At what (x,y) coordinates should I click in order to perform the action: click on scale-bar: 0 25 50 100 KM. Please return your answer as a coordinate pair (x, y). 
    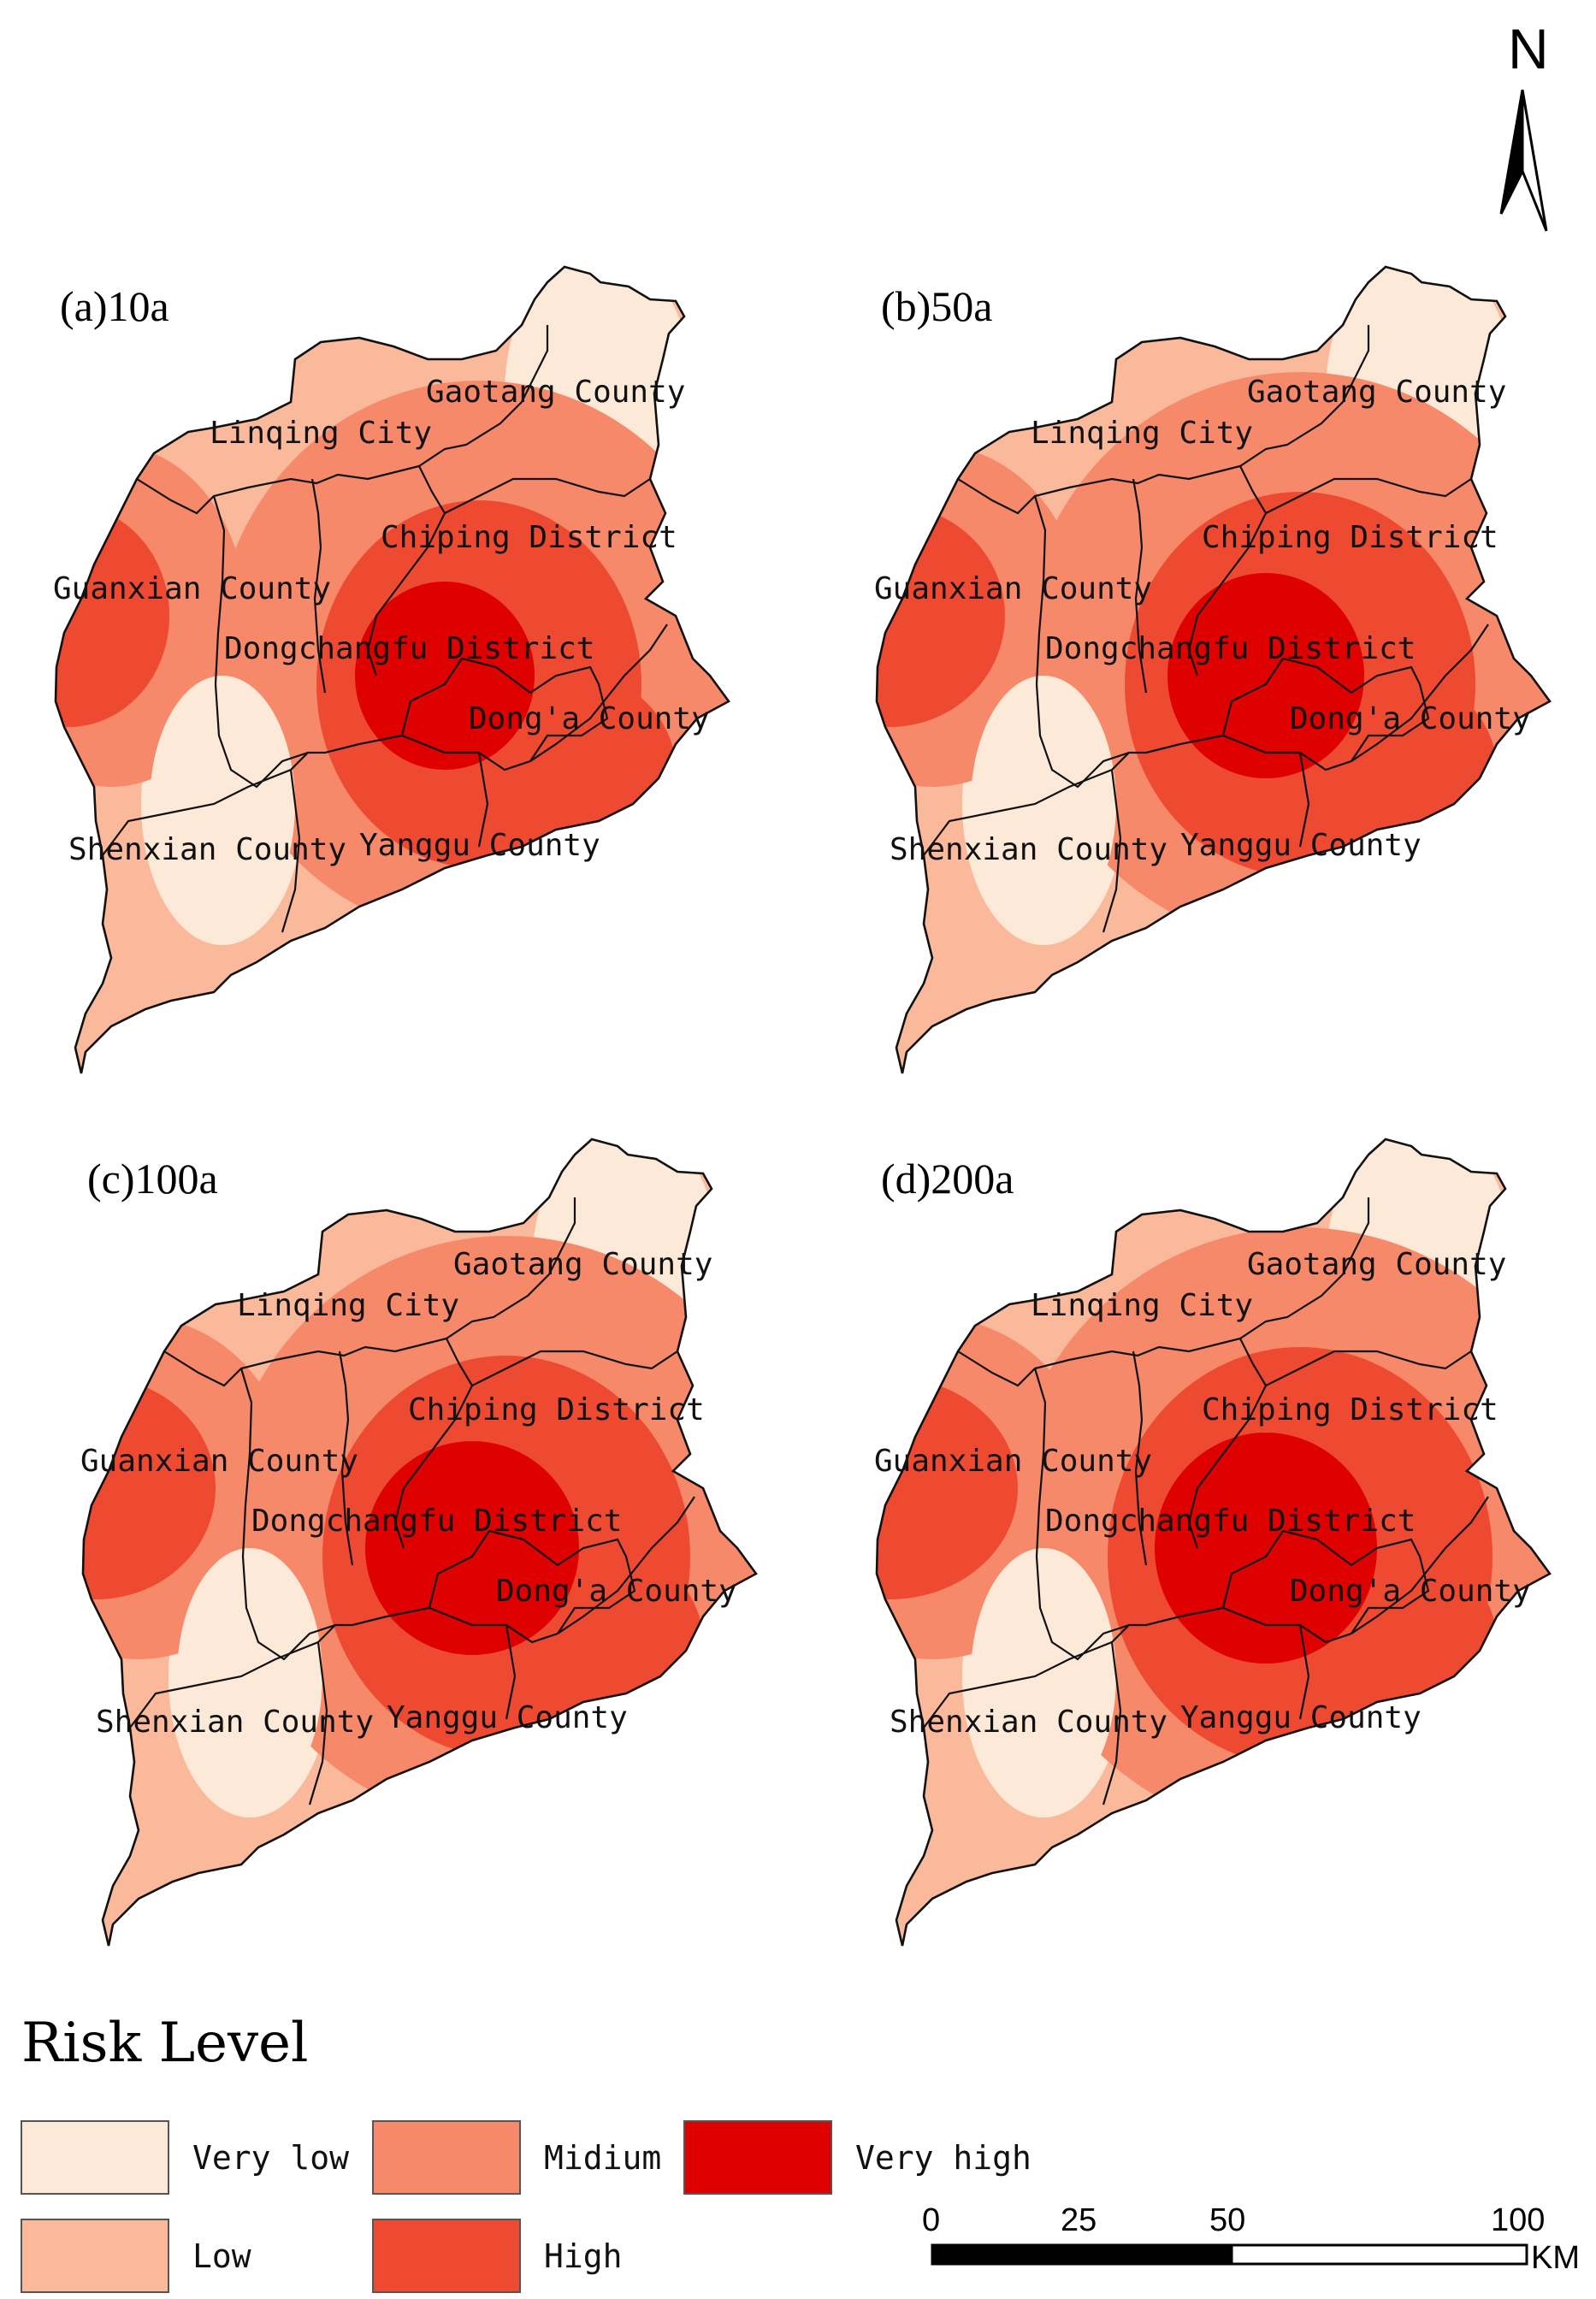
    Looking at the image, I should click on (1251, 2239).